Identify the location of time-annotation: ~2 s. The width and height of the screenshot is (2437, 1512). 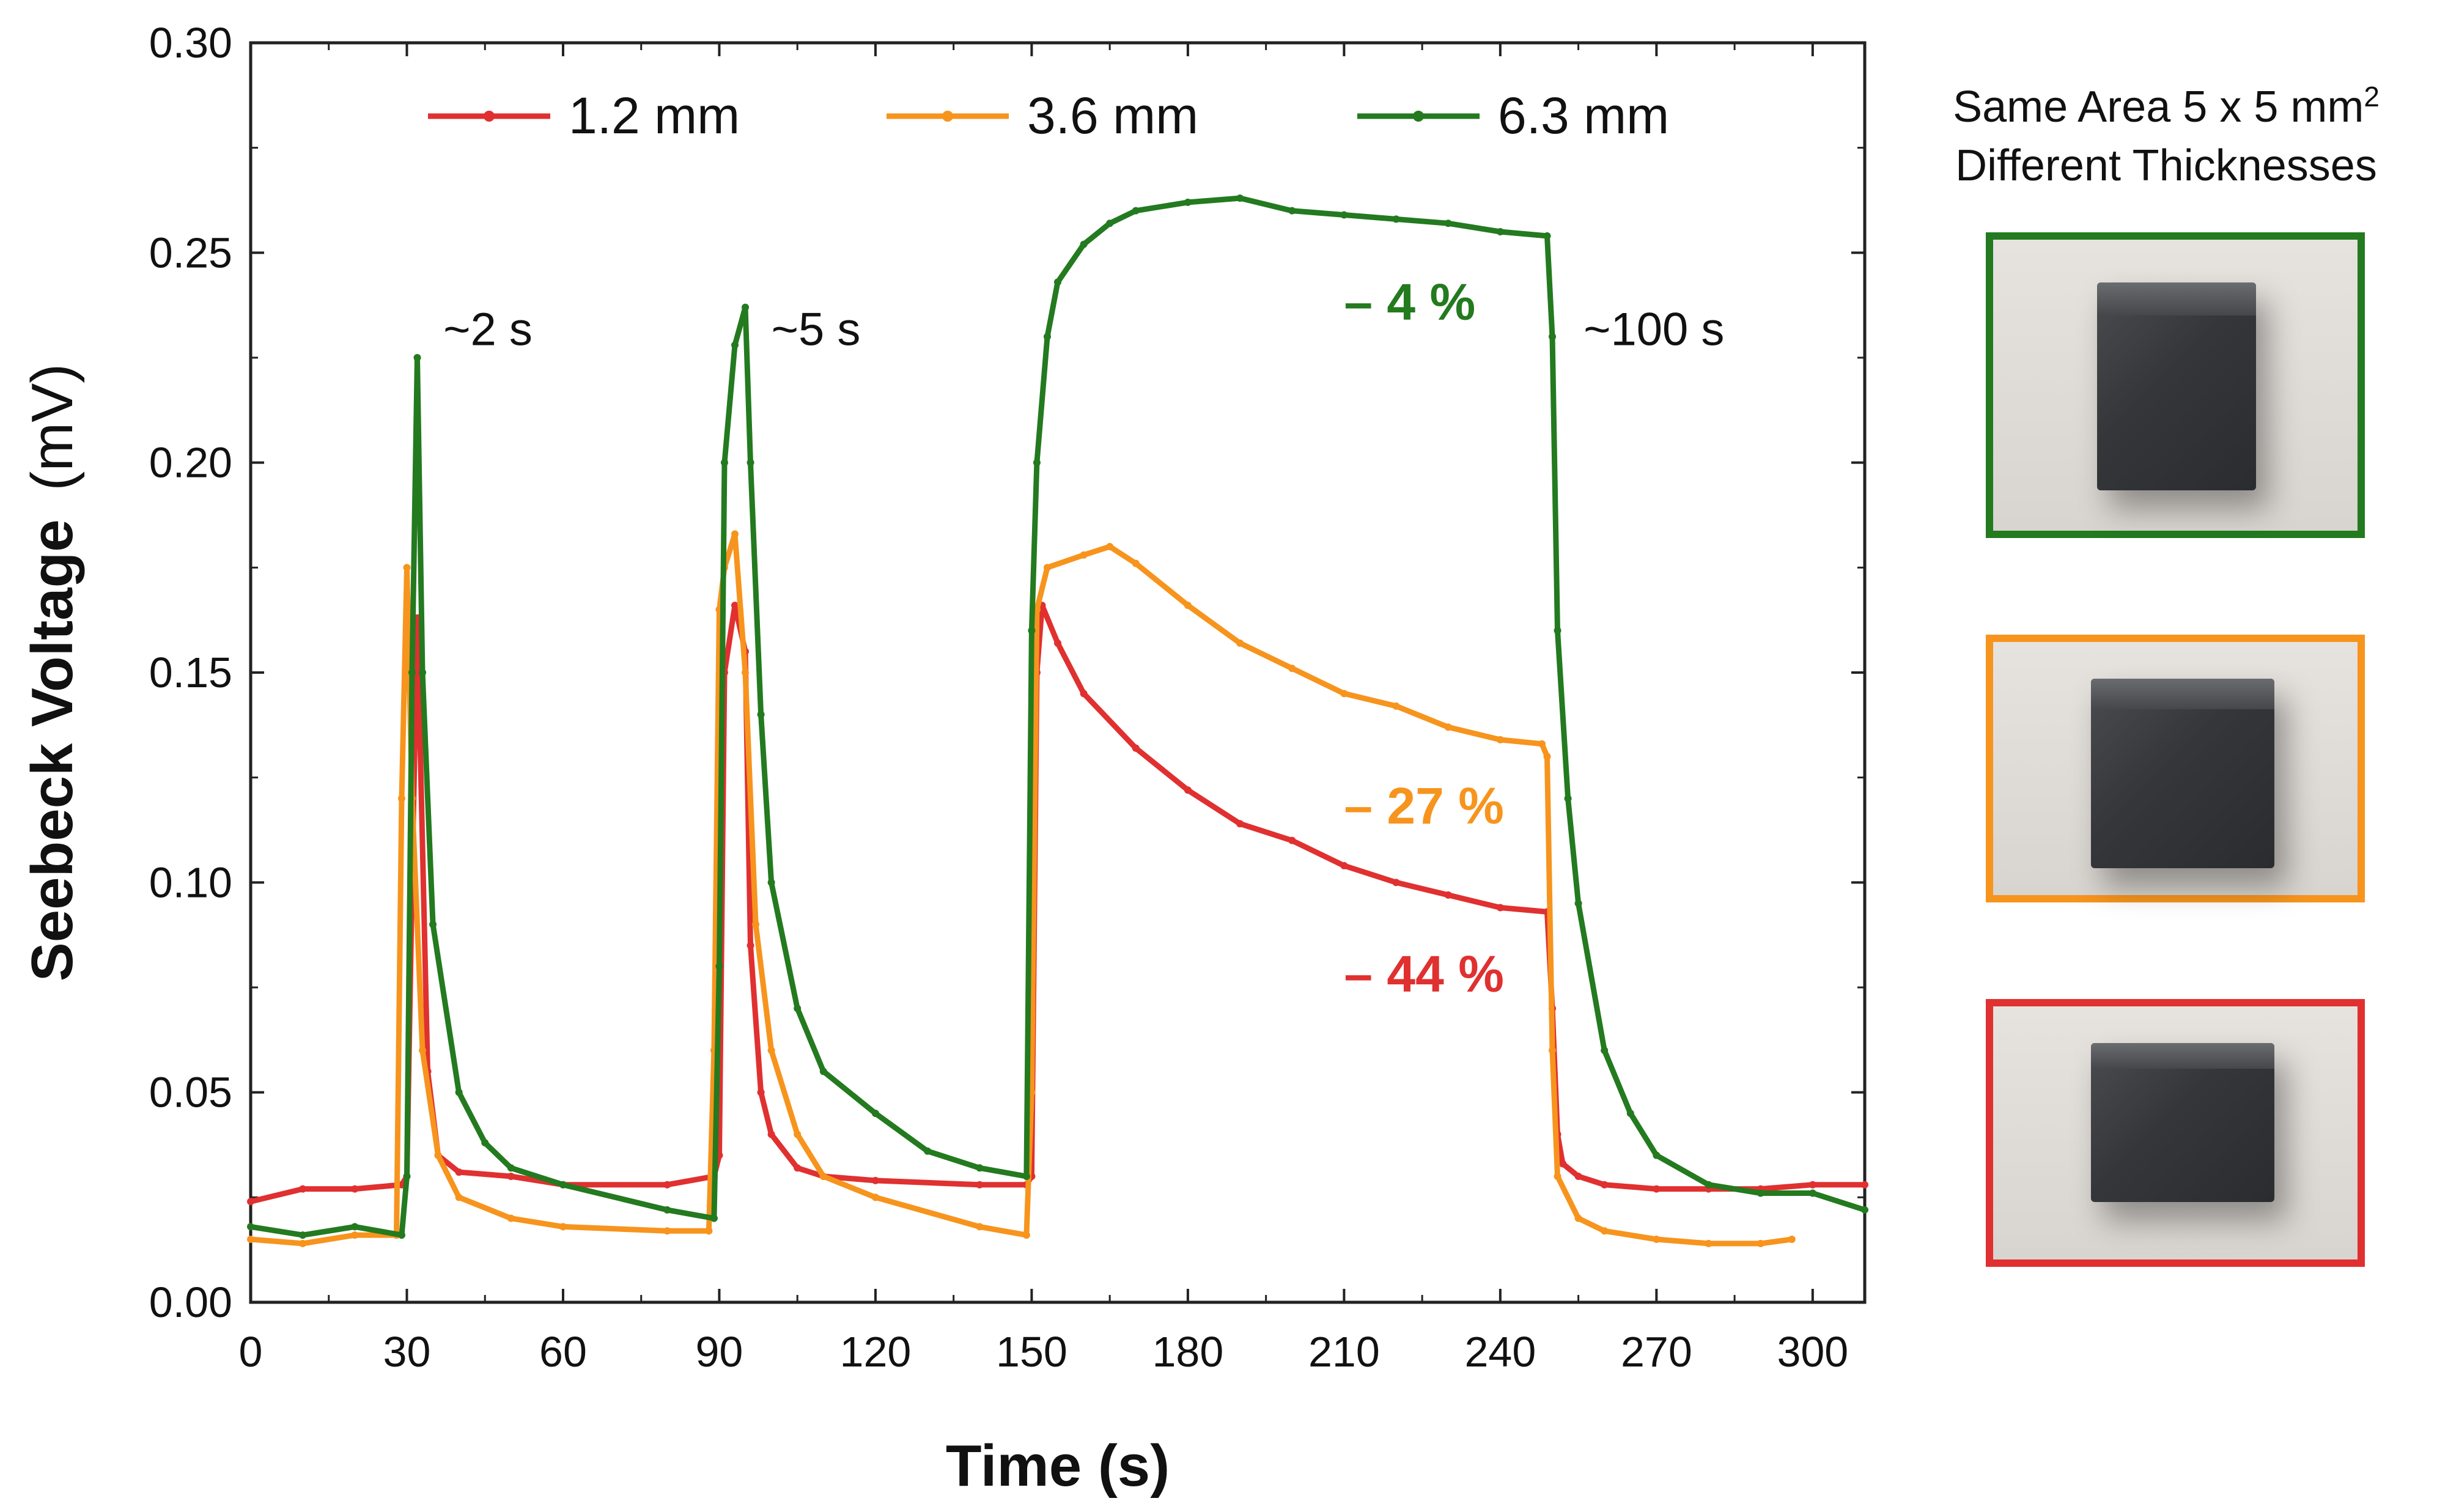
(488, 329).